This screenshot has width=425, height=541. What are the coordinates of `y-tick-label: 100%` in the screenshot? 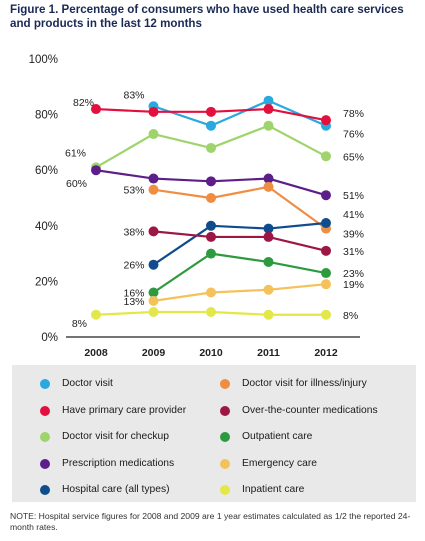 It's located at (43, 60).